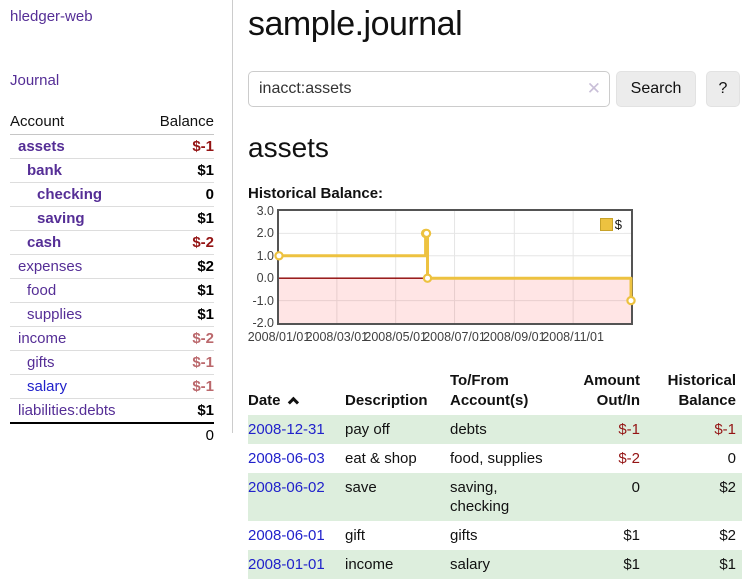 This screenshot has height=582, width=742. Describe the element at coordinates (112, 435) in the screenshot. I see `accounts-total-row: 0` at that location.